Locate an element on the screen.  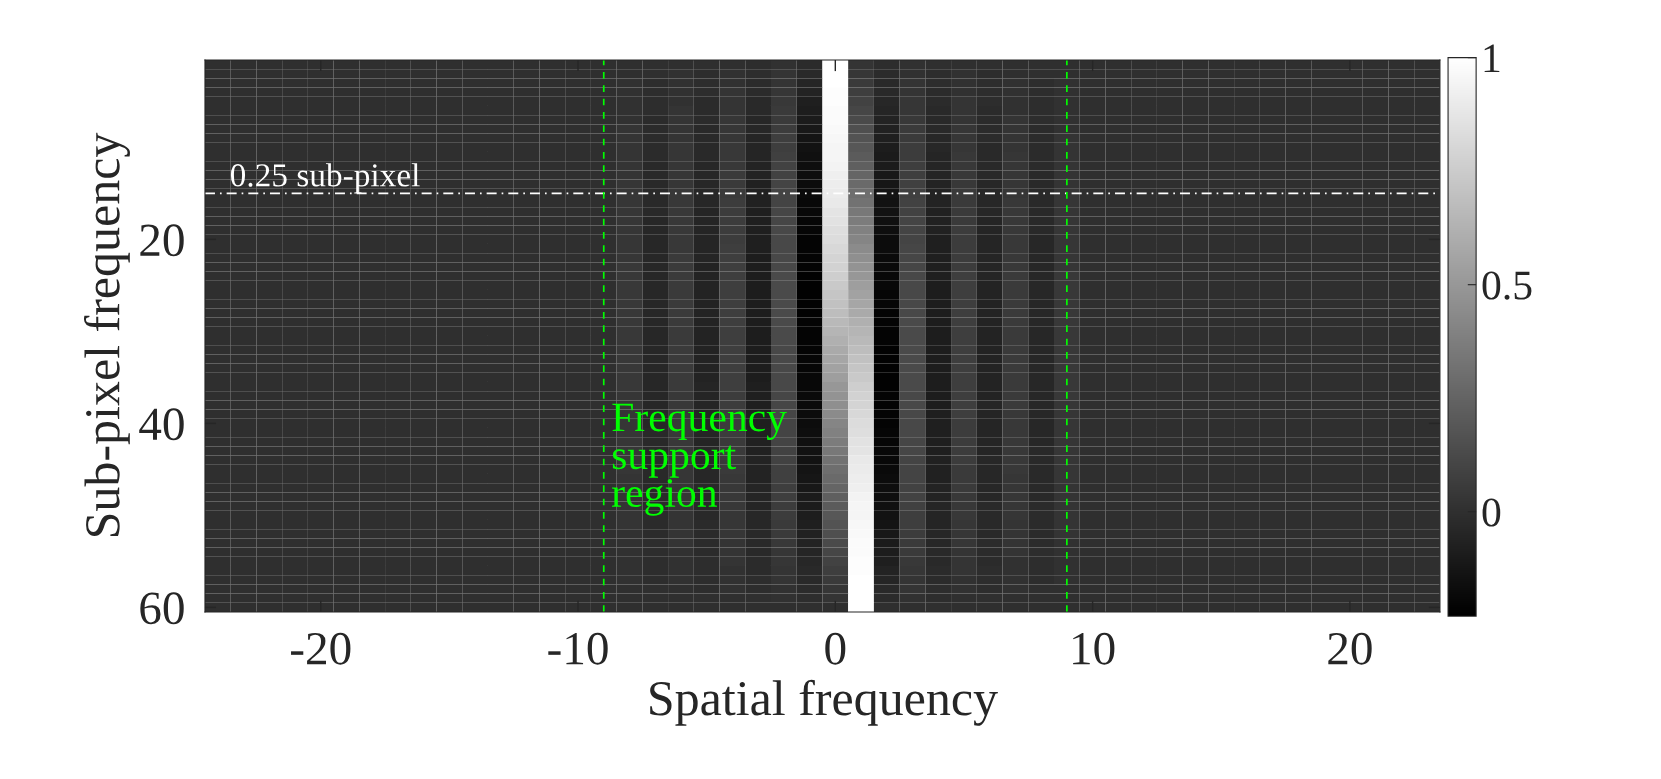
color-bar-label: 1 is located at coordinates (1492, 58).